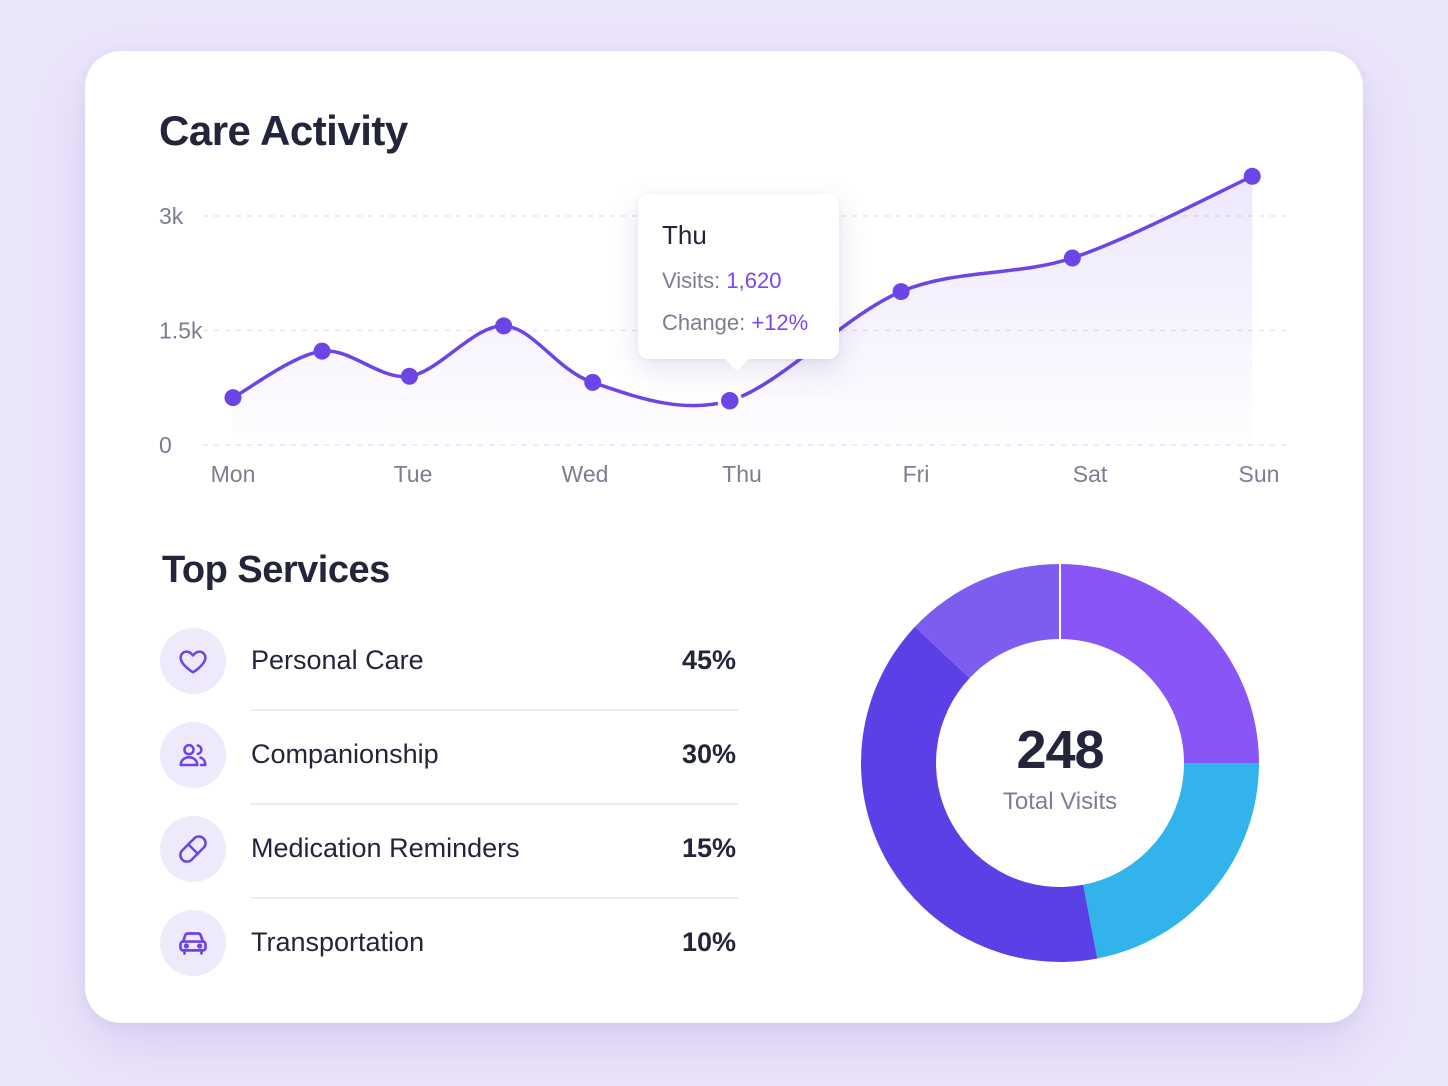 This screenshot has width=1448, height=1086. I want to click on car-icon, so click(193, 943).